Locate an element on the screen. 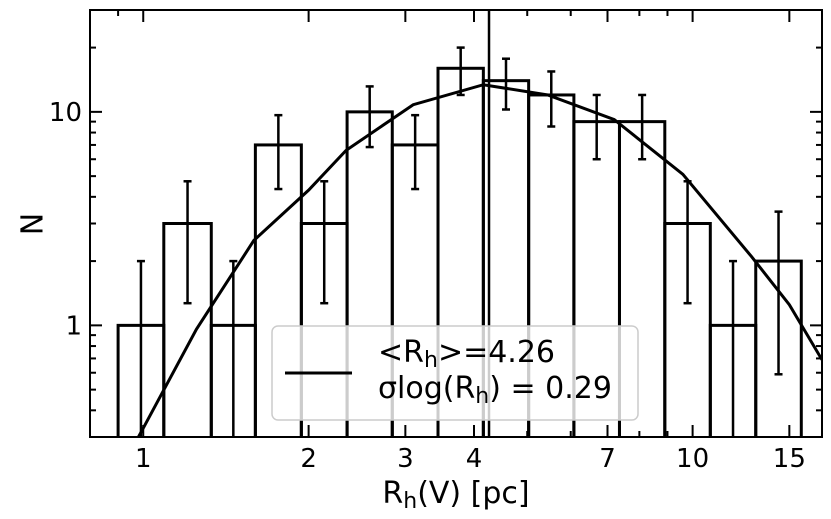 The width and height of the screenshot is (831, 519). legend-text: σlog(Rh) = 0.29 is located at coordinates (495, 390).